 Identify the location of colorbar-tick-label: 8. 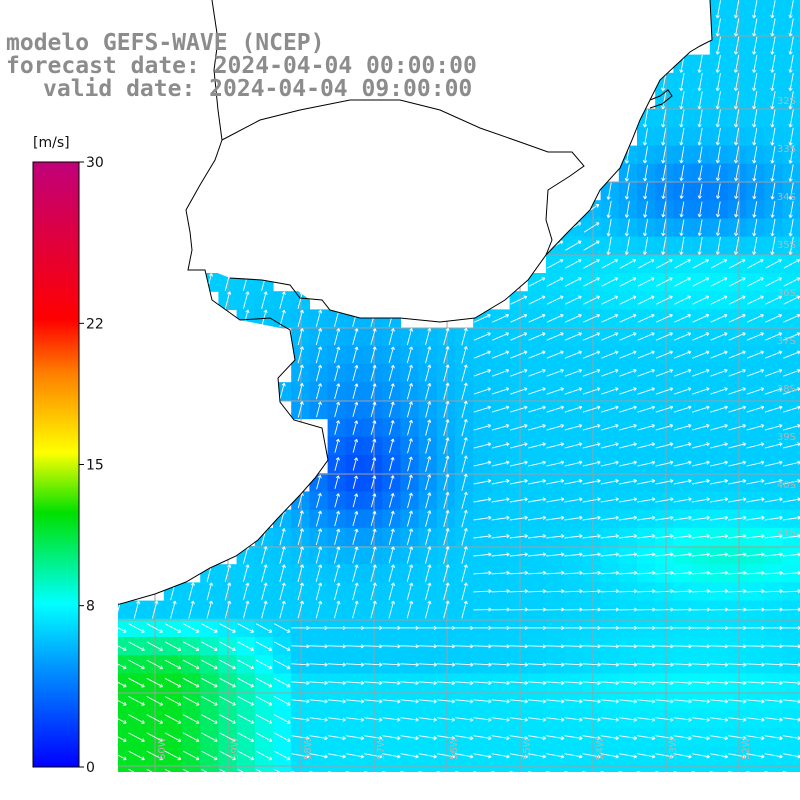
(90, 607).